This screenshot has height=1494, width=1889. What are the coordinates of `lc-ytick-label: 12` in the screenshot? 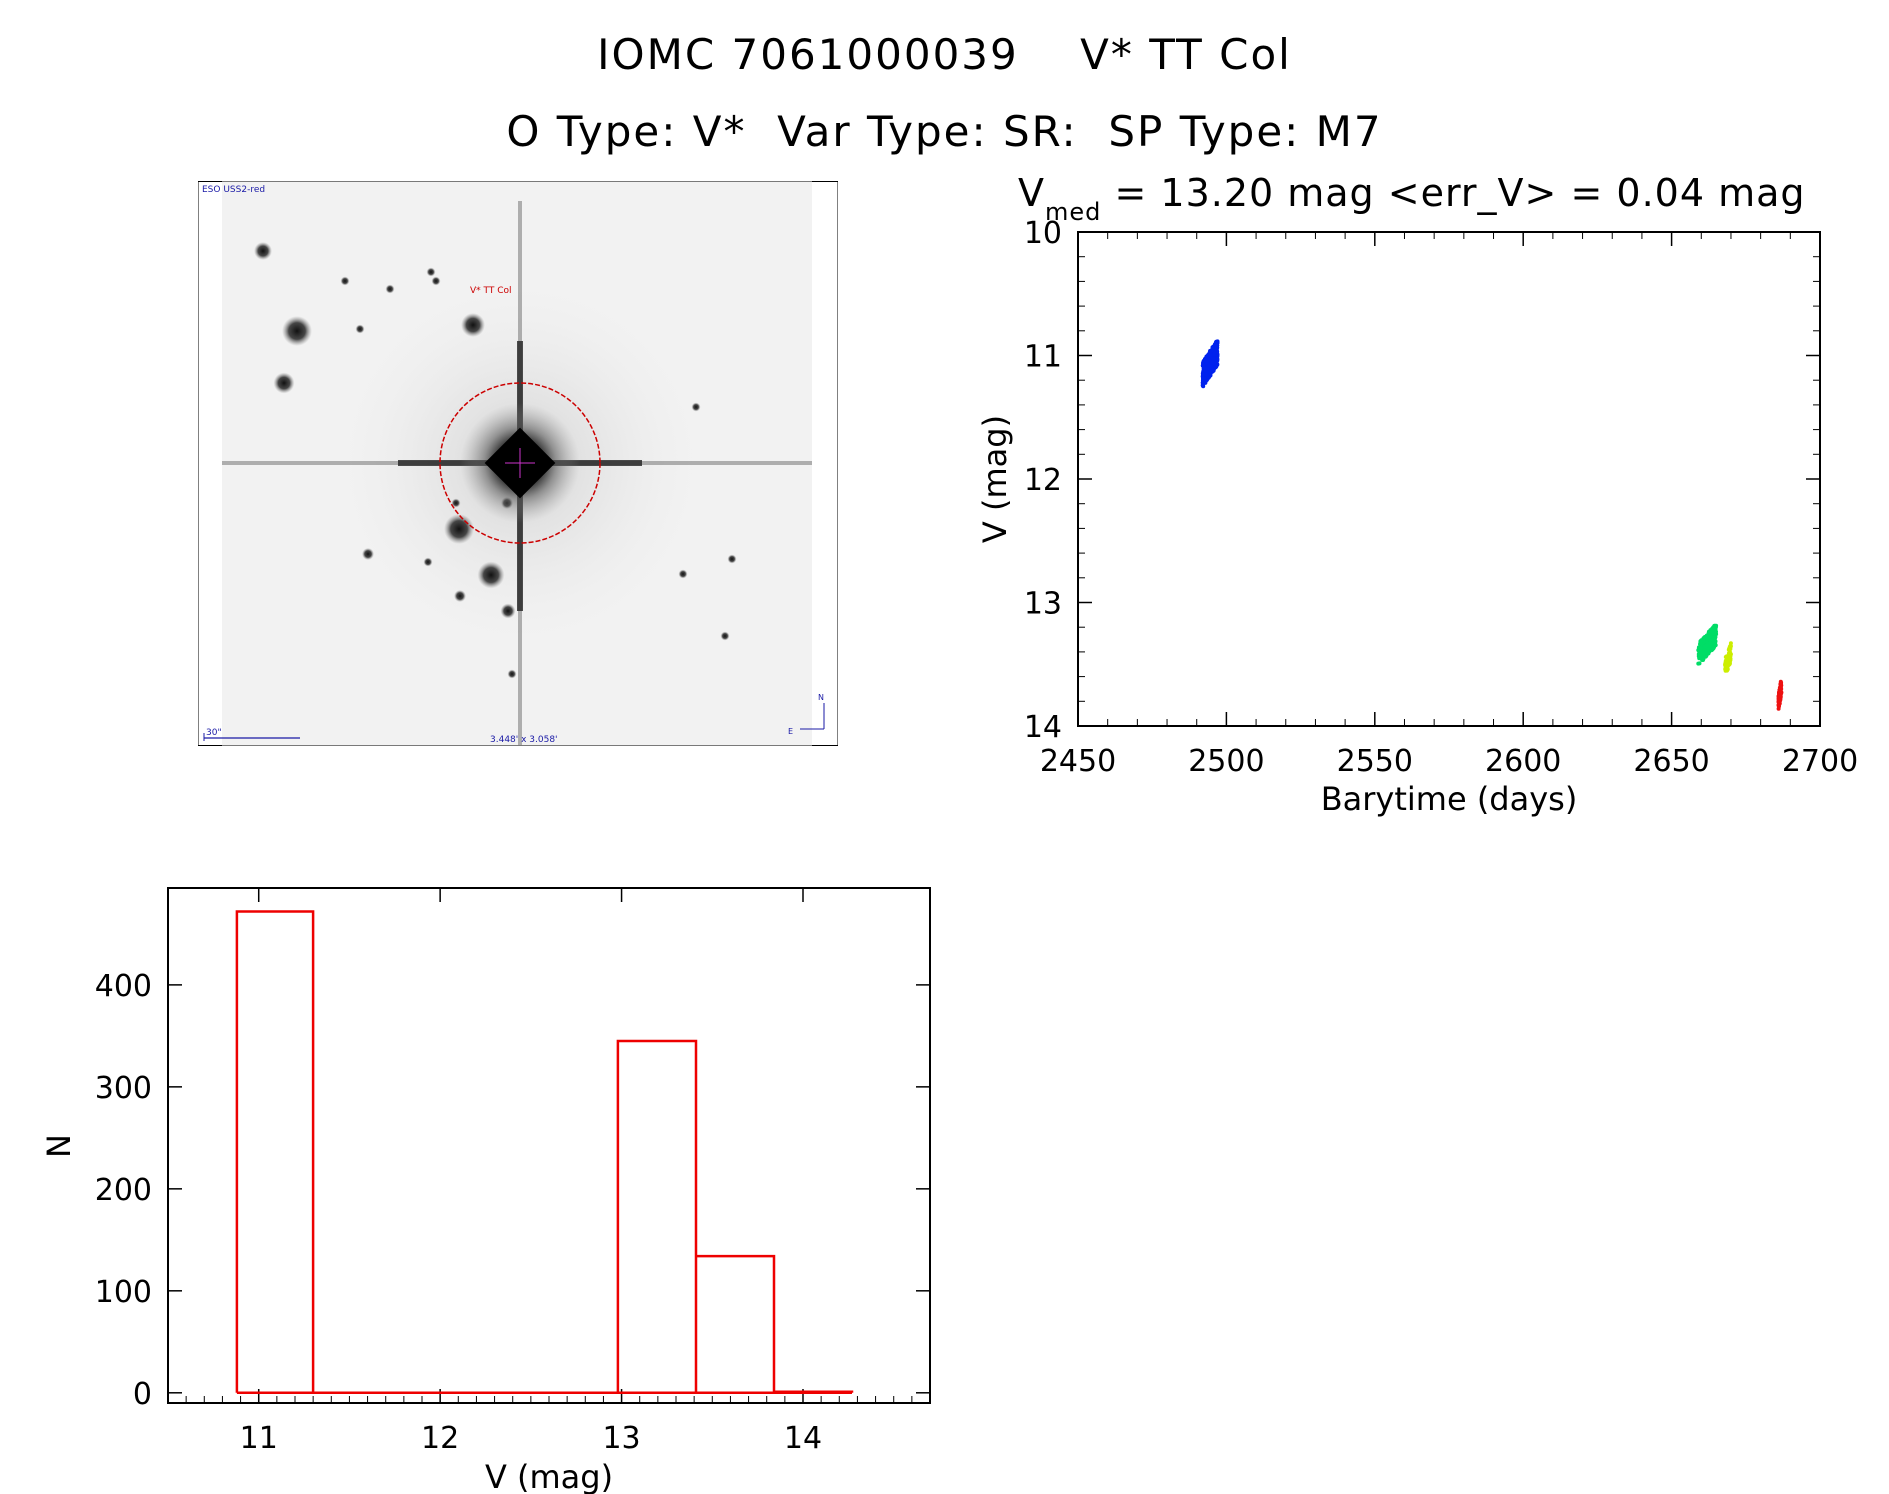 It's located at (1043, 480).